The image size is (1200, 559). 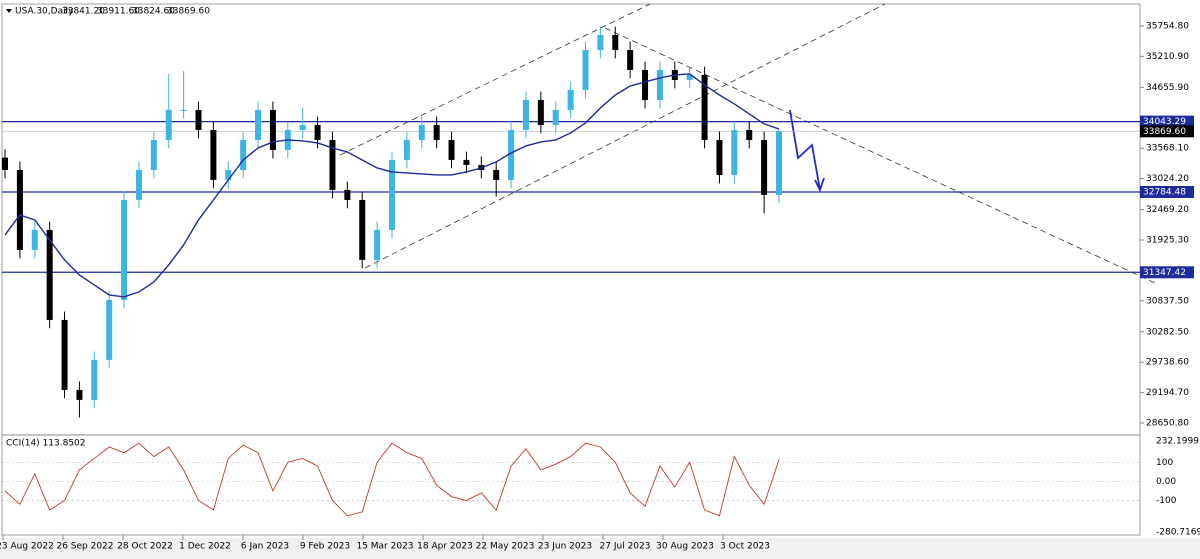 I want to click on y-tick-label: 33568.10, so click(x=1167, y=149).